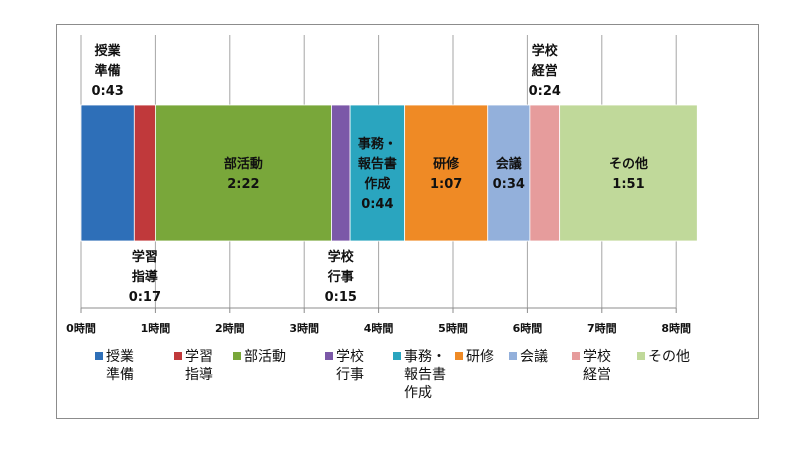 The width and height of the screenshot is (800, 450). I want to click on segment-label-5: 研修 1:07, so click(446, 174).